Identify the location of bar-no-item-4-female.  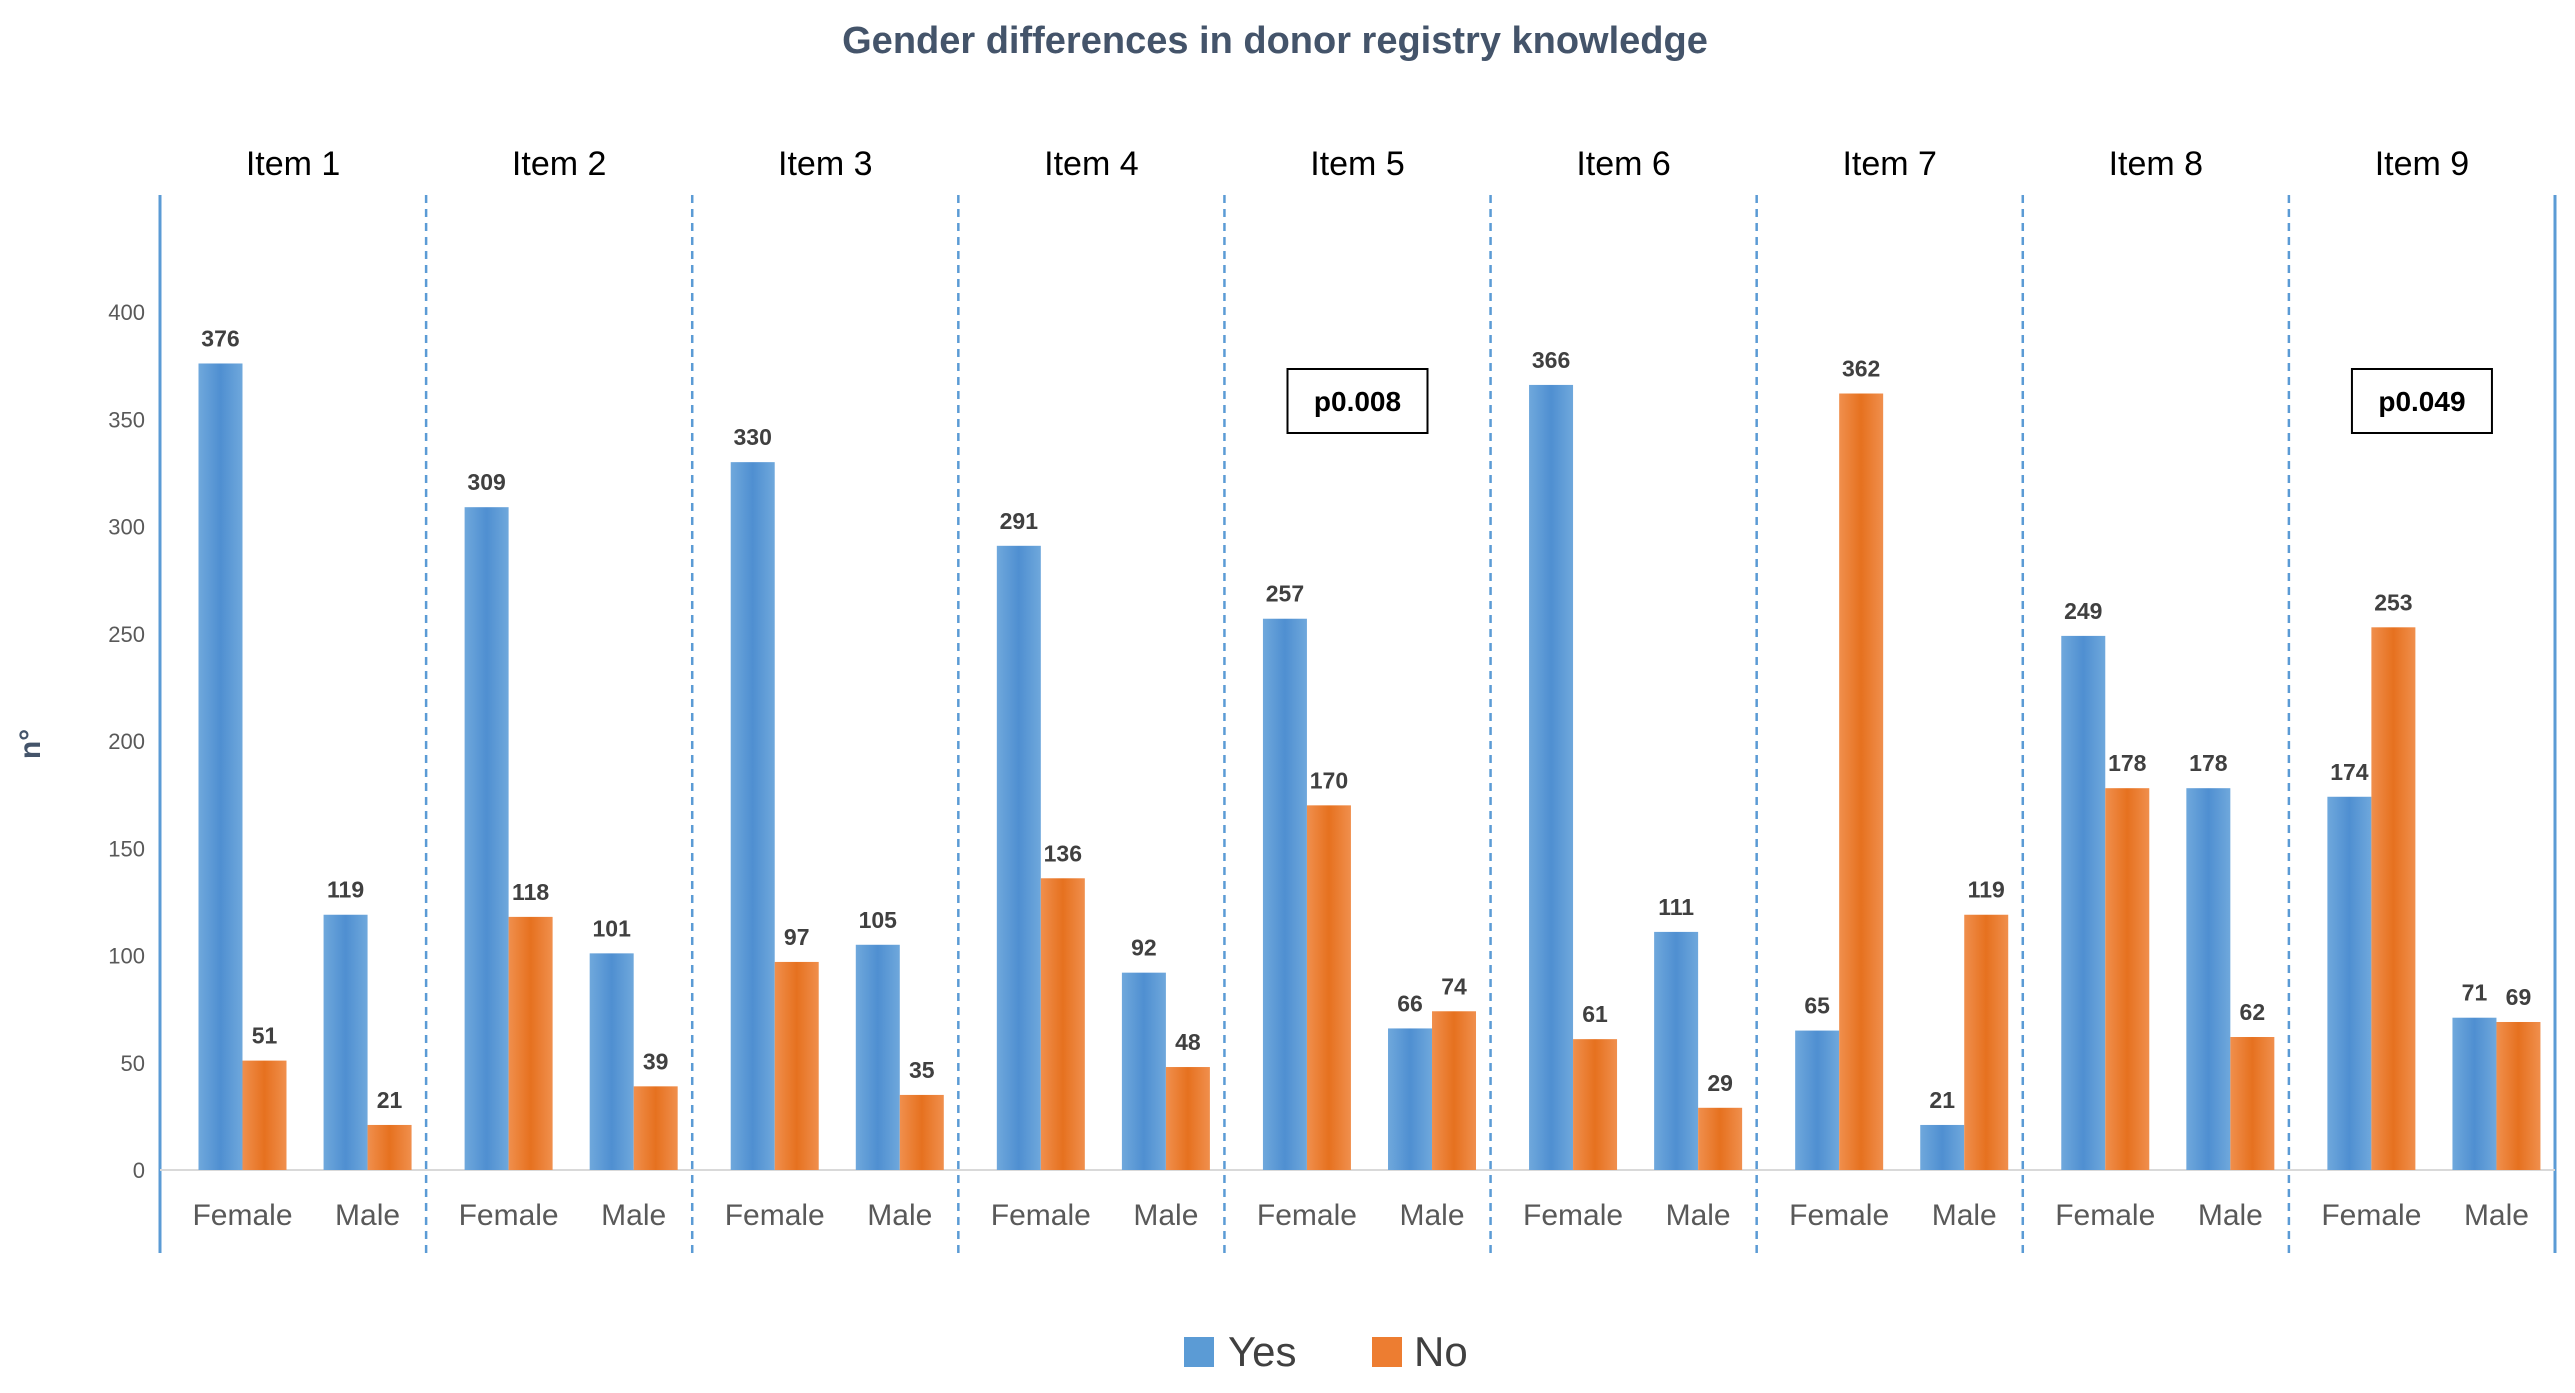
(1062, 1024).